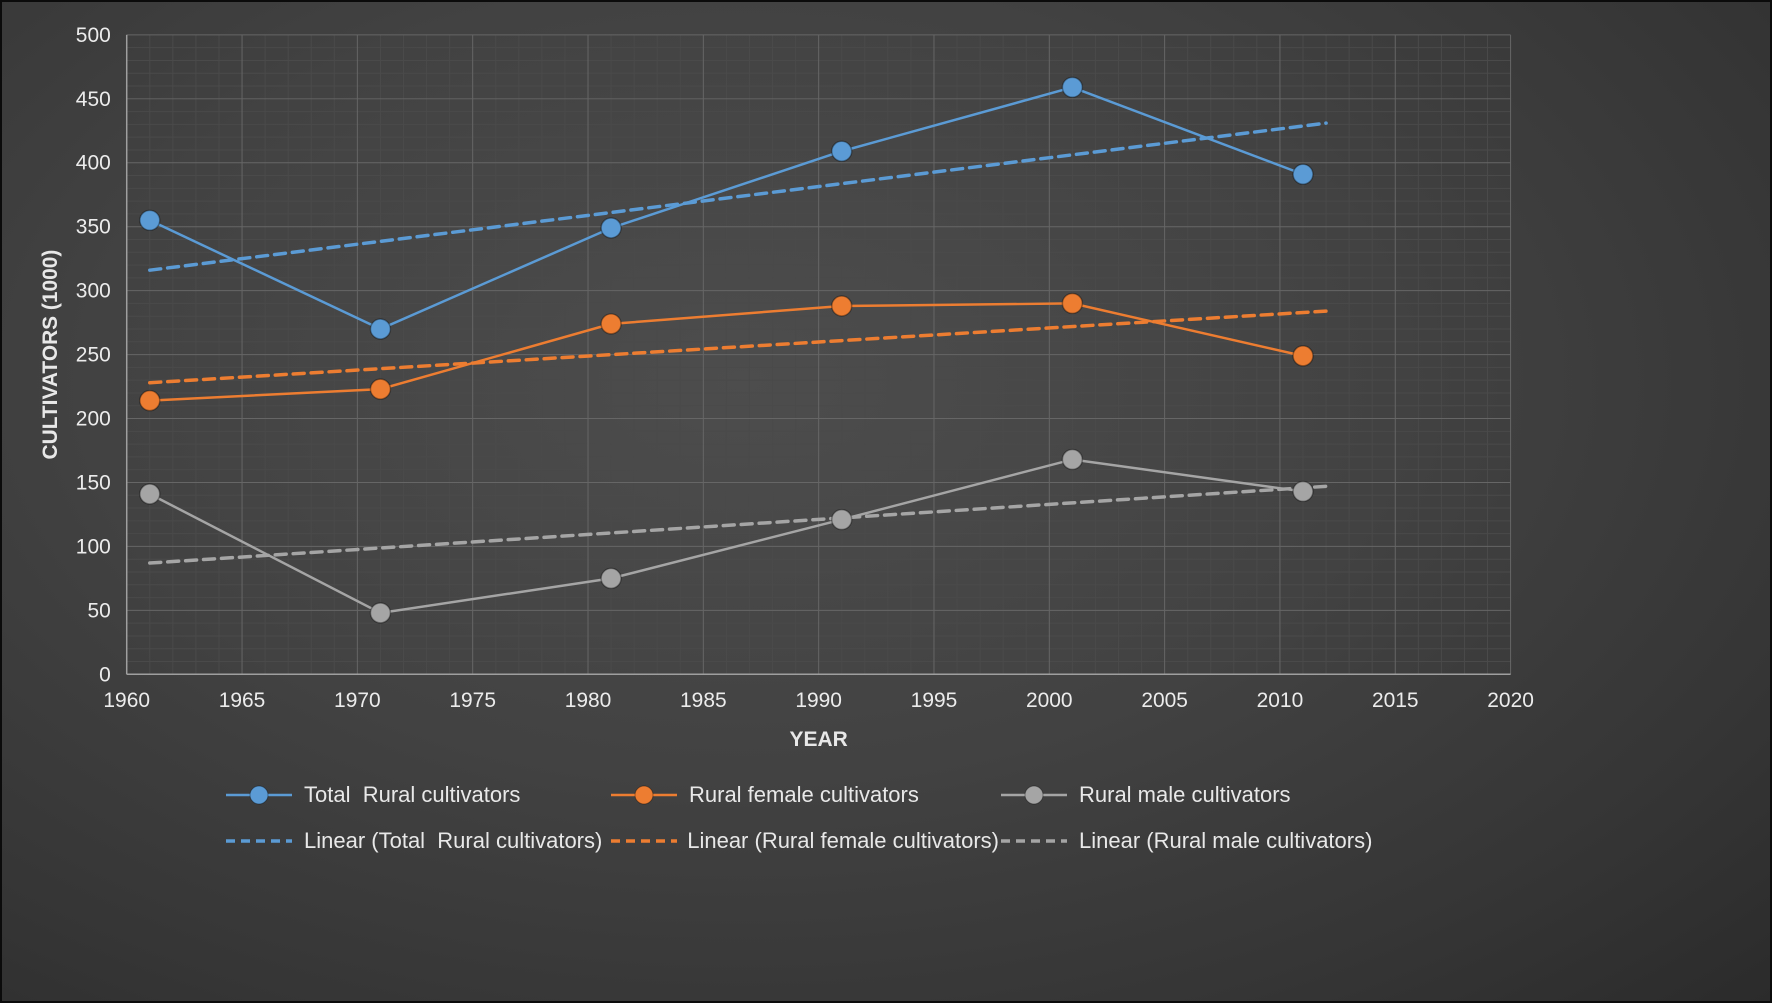 The width and height of the screenshot is (1772, 1003). I want to click on y-tick-label: 300, so click(93, 291).